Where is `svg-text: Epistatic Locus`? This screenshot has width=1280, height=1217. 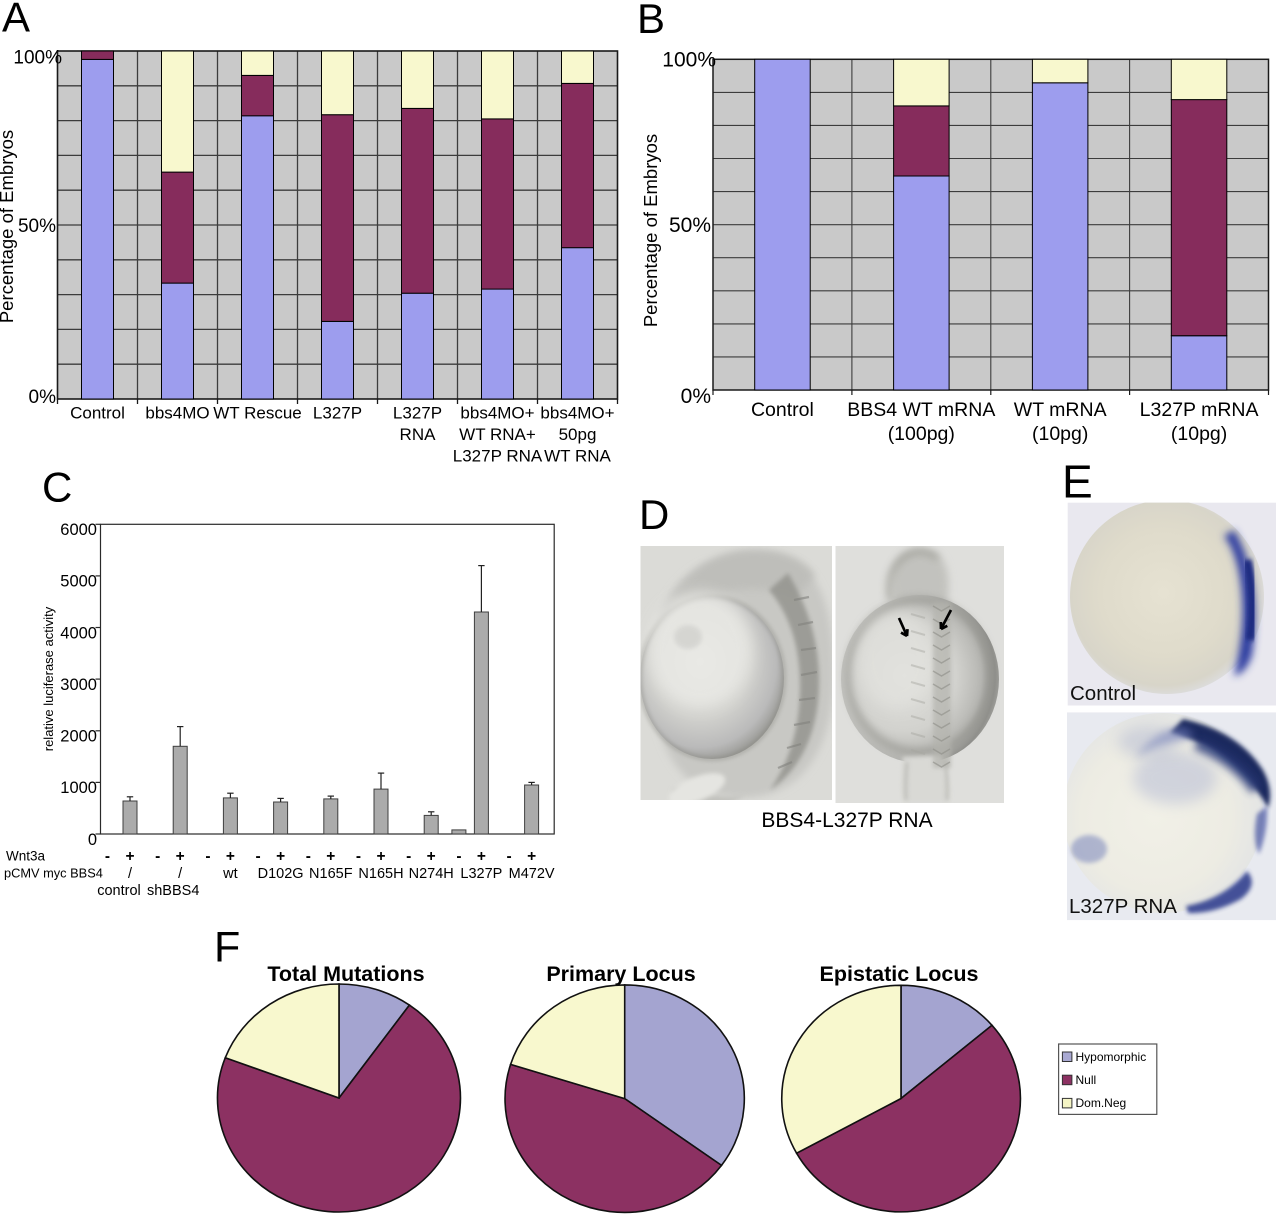 svg-text: Epistatic Locus is located at coordinates (899, 974).